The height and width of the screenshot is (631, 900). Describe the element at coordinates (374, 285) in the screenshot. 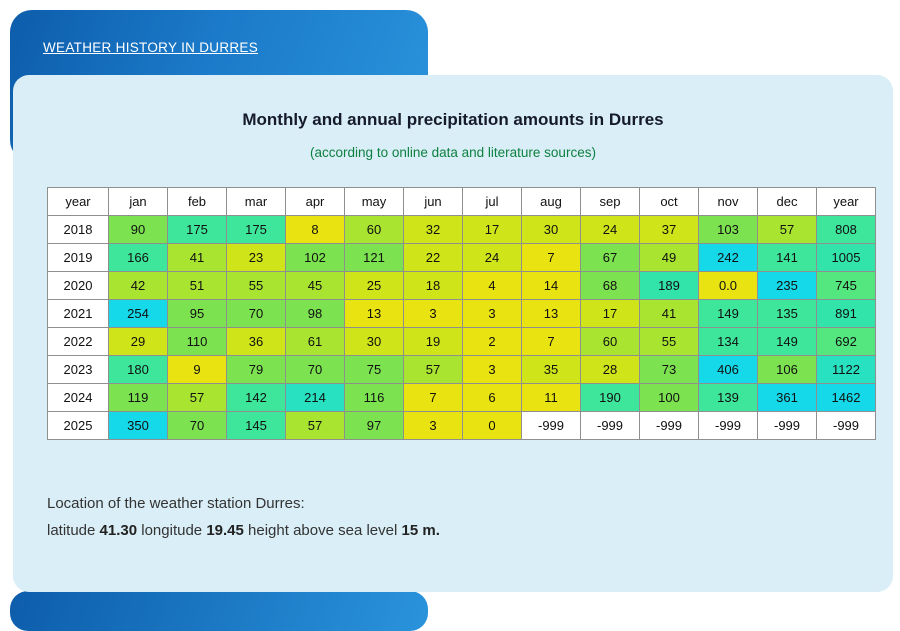

I see `value-cell: 25` at that location.